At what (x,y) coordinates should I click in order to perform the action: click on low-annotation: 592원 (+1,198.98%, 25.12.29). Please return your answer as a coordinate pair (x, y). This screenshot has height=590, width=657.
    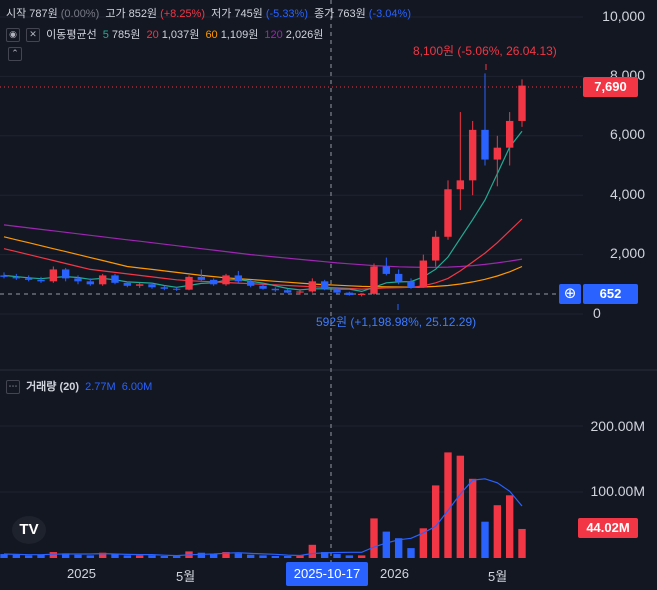
    Looking at the image, I should click on (396, 322).